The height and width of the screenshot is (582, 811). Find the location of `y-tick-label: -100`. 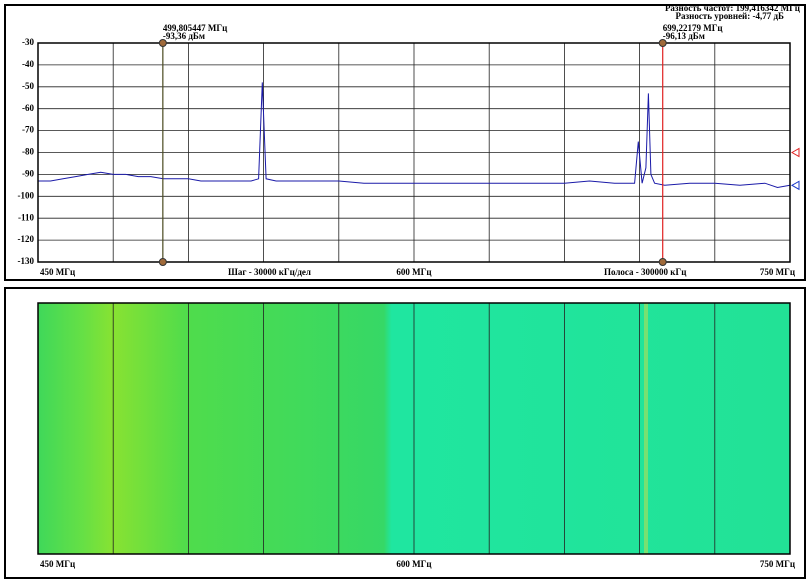

y-tick-label: -100 is located at coordinates (26, 195).